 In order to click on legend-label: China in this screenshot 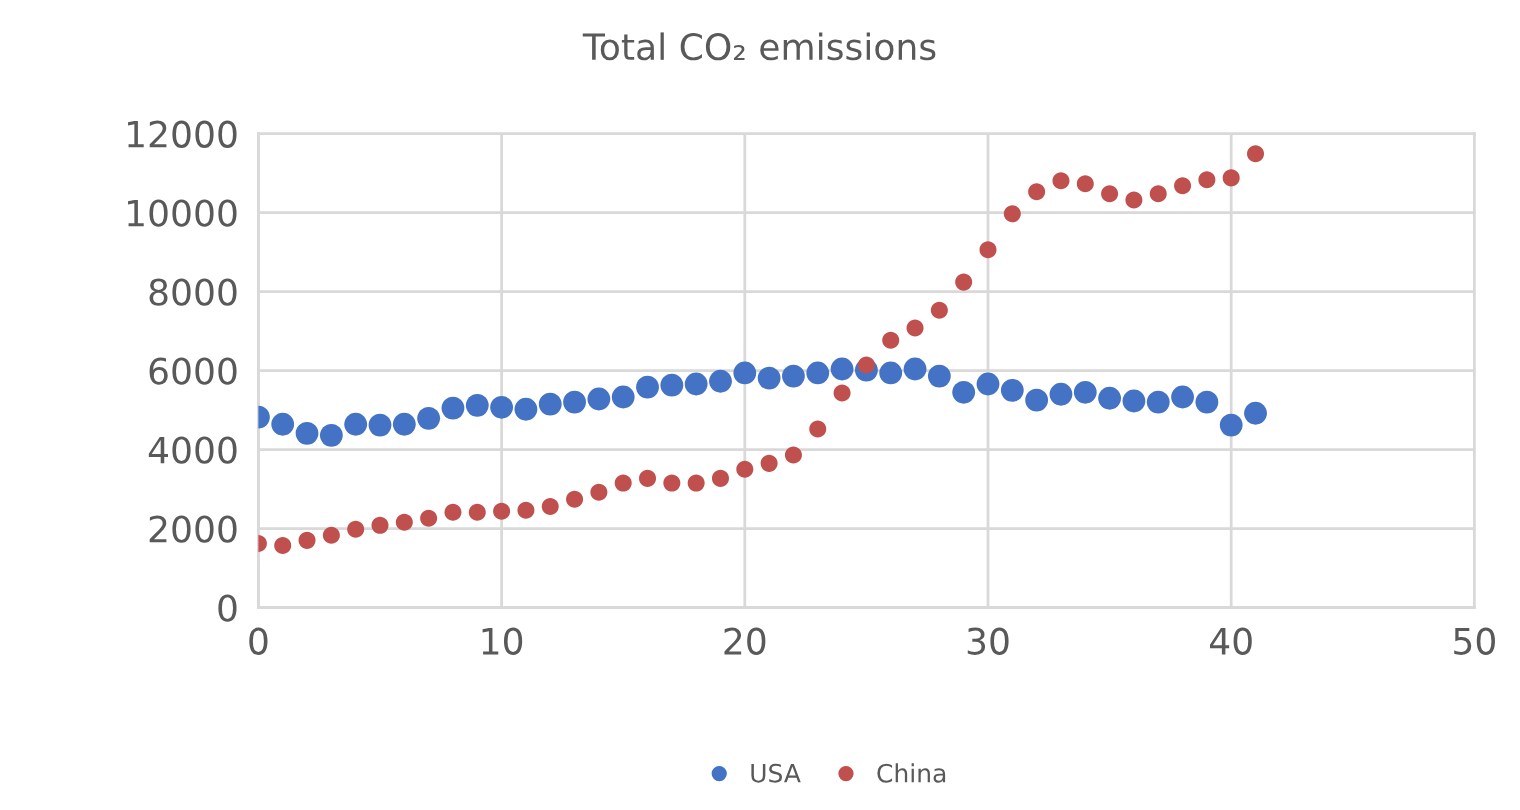, I will do `click(911, 773)`.